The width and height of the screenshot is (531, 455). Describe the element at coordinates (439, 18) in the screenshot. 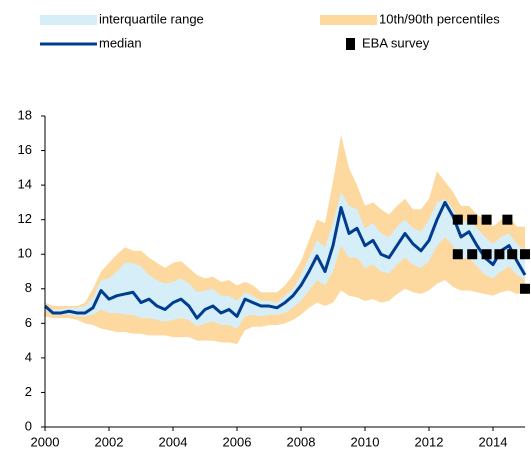

I see `legend-label: 10th/90th percentiles` at that location.